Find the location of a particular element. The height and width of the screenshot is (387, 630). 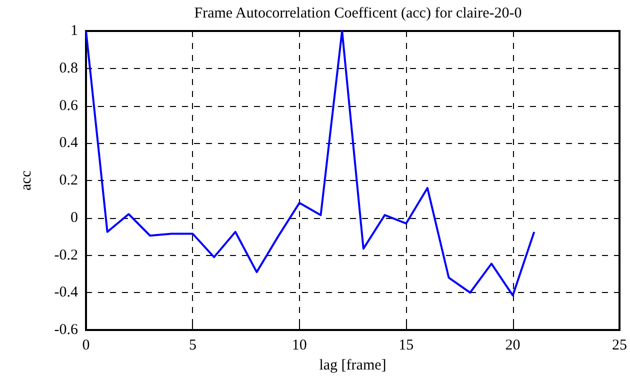

chart-title: Frame Autocorrelation Coefficent (acc) for claire-20-0 is located at coordinates (358, 14).